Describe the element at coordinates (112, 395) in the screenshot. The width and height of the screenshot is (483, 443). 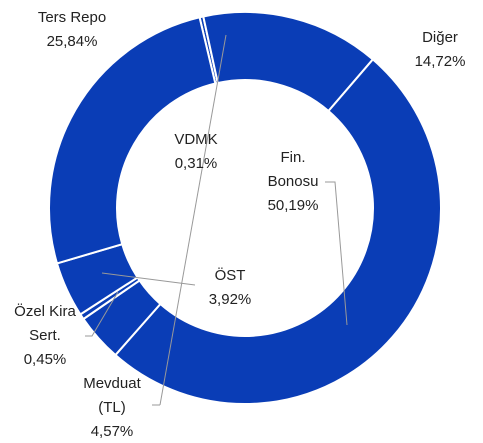
I see `category-label: Mevduat (TL)` at that location.